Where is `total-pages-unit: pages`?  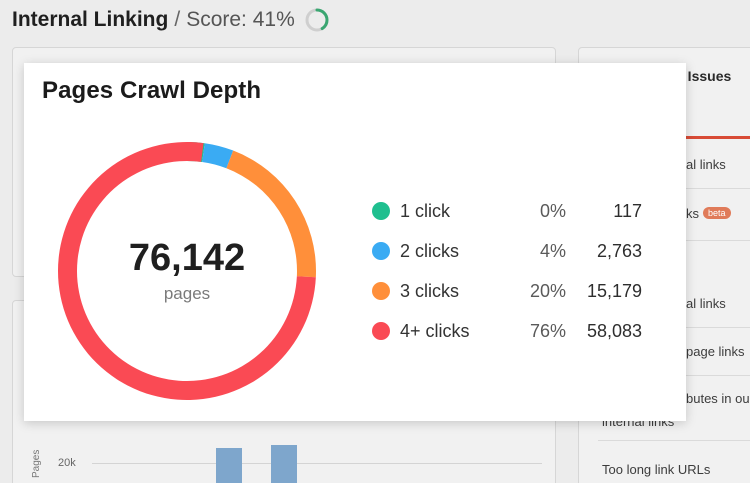 total-pages-unit: pages is located at coordinates (187, 293).